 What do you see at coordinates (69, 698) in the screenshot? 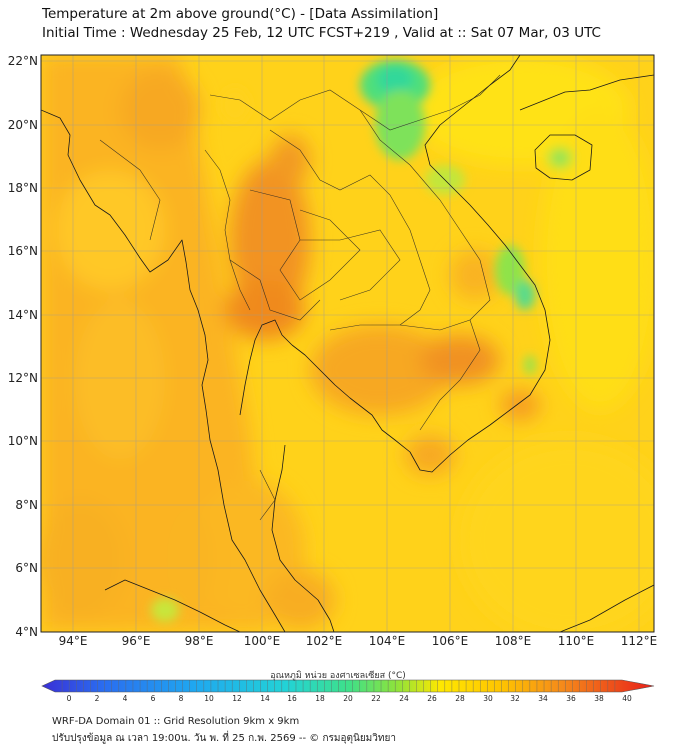
I see `colorbar-tick-label: 0` at bounding box center [69, 698].